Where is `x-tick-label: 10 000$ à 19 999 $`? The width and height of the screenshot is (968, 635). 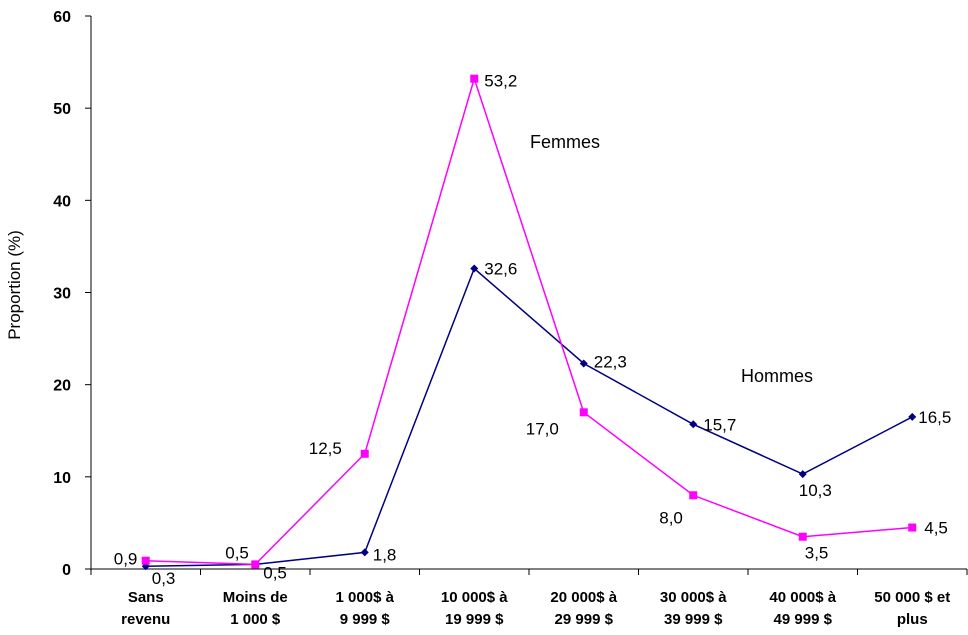
x-tick-label: 10 000$ à 19 999 $ is located at coordinates (474, 608).